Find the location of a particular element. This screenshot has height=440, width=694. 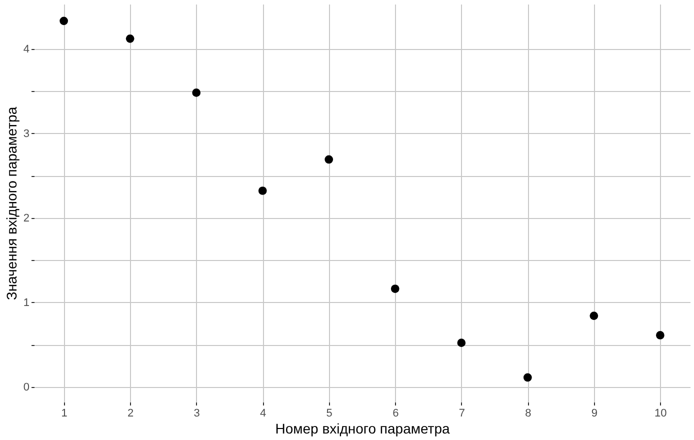

x-tick-label: 4 is located at coordinates (263, 414).